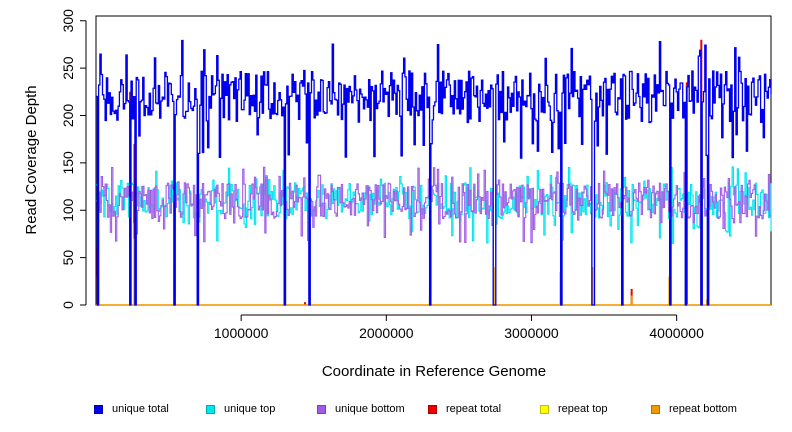 The width and height of the screenshot is (792, 432). What do you see at coordinates (140, 409) in the screenshot?
I see `legend-label-unique-total: unique total` at bounding box center [140, 409].